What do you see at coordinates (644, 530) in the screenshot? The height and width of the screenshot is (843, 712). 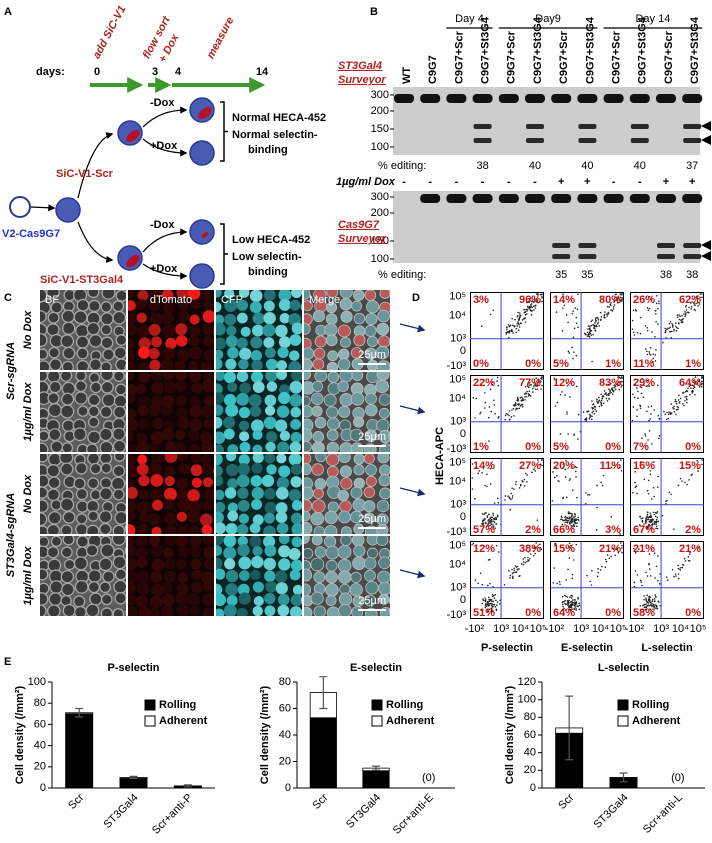 I see `quadrant-percent: 67%` at bounding box center [644, 530].